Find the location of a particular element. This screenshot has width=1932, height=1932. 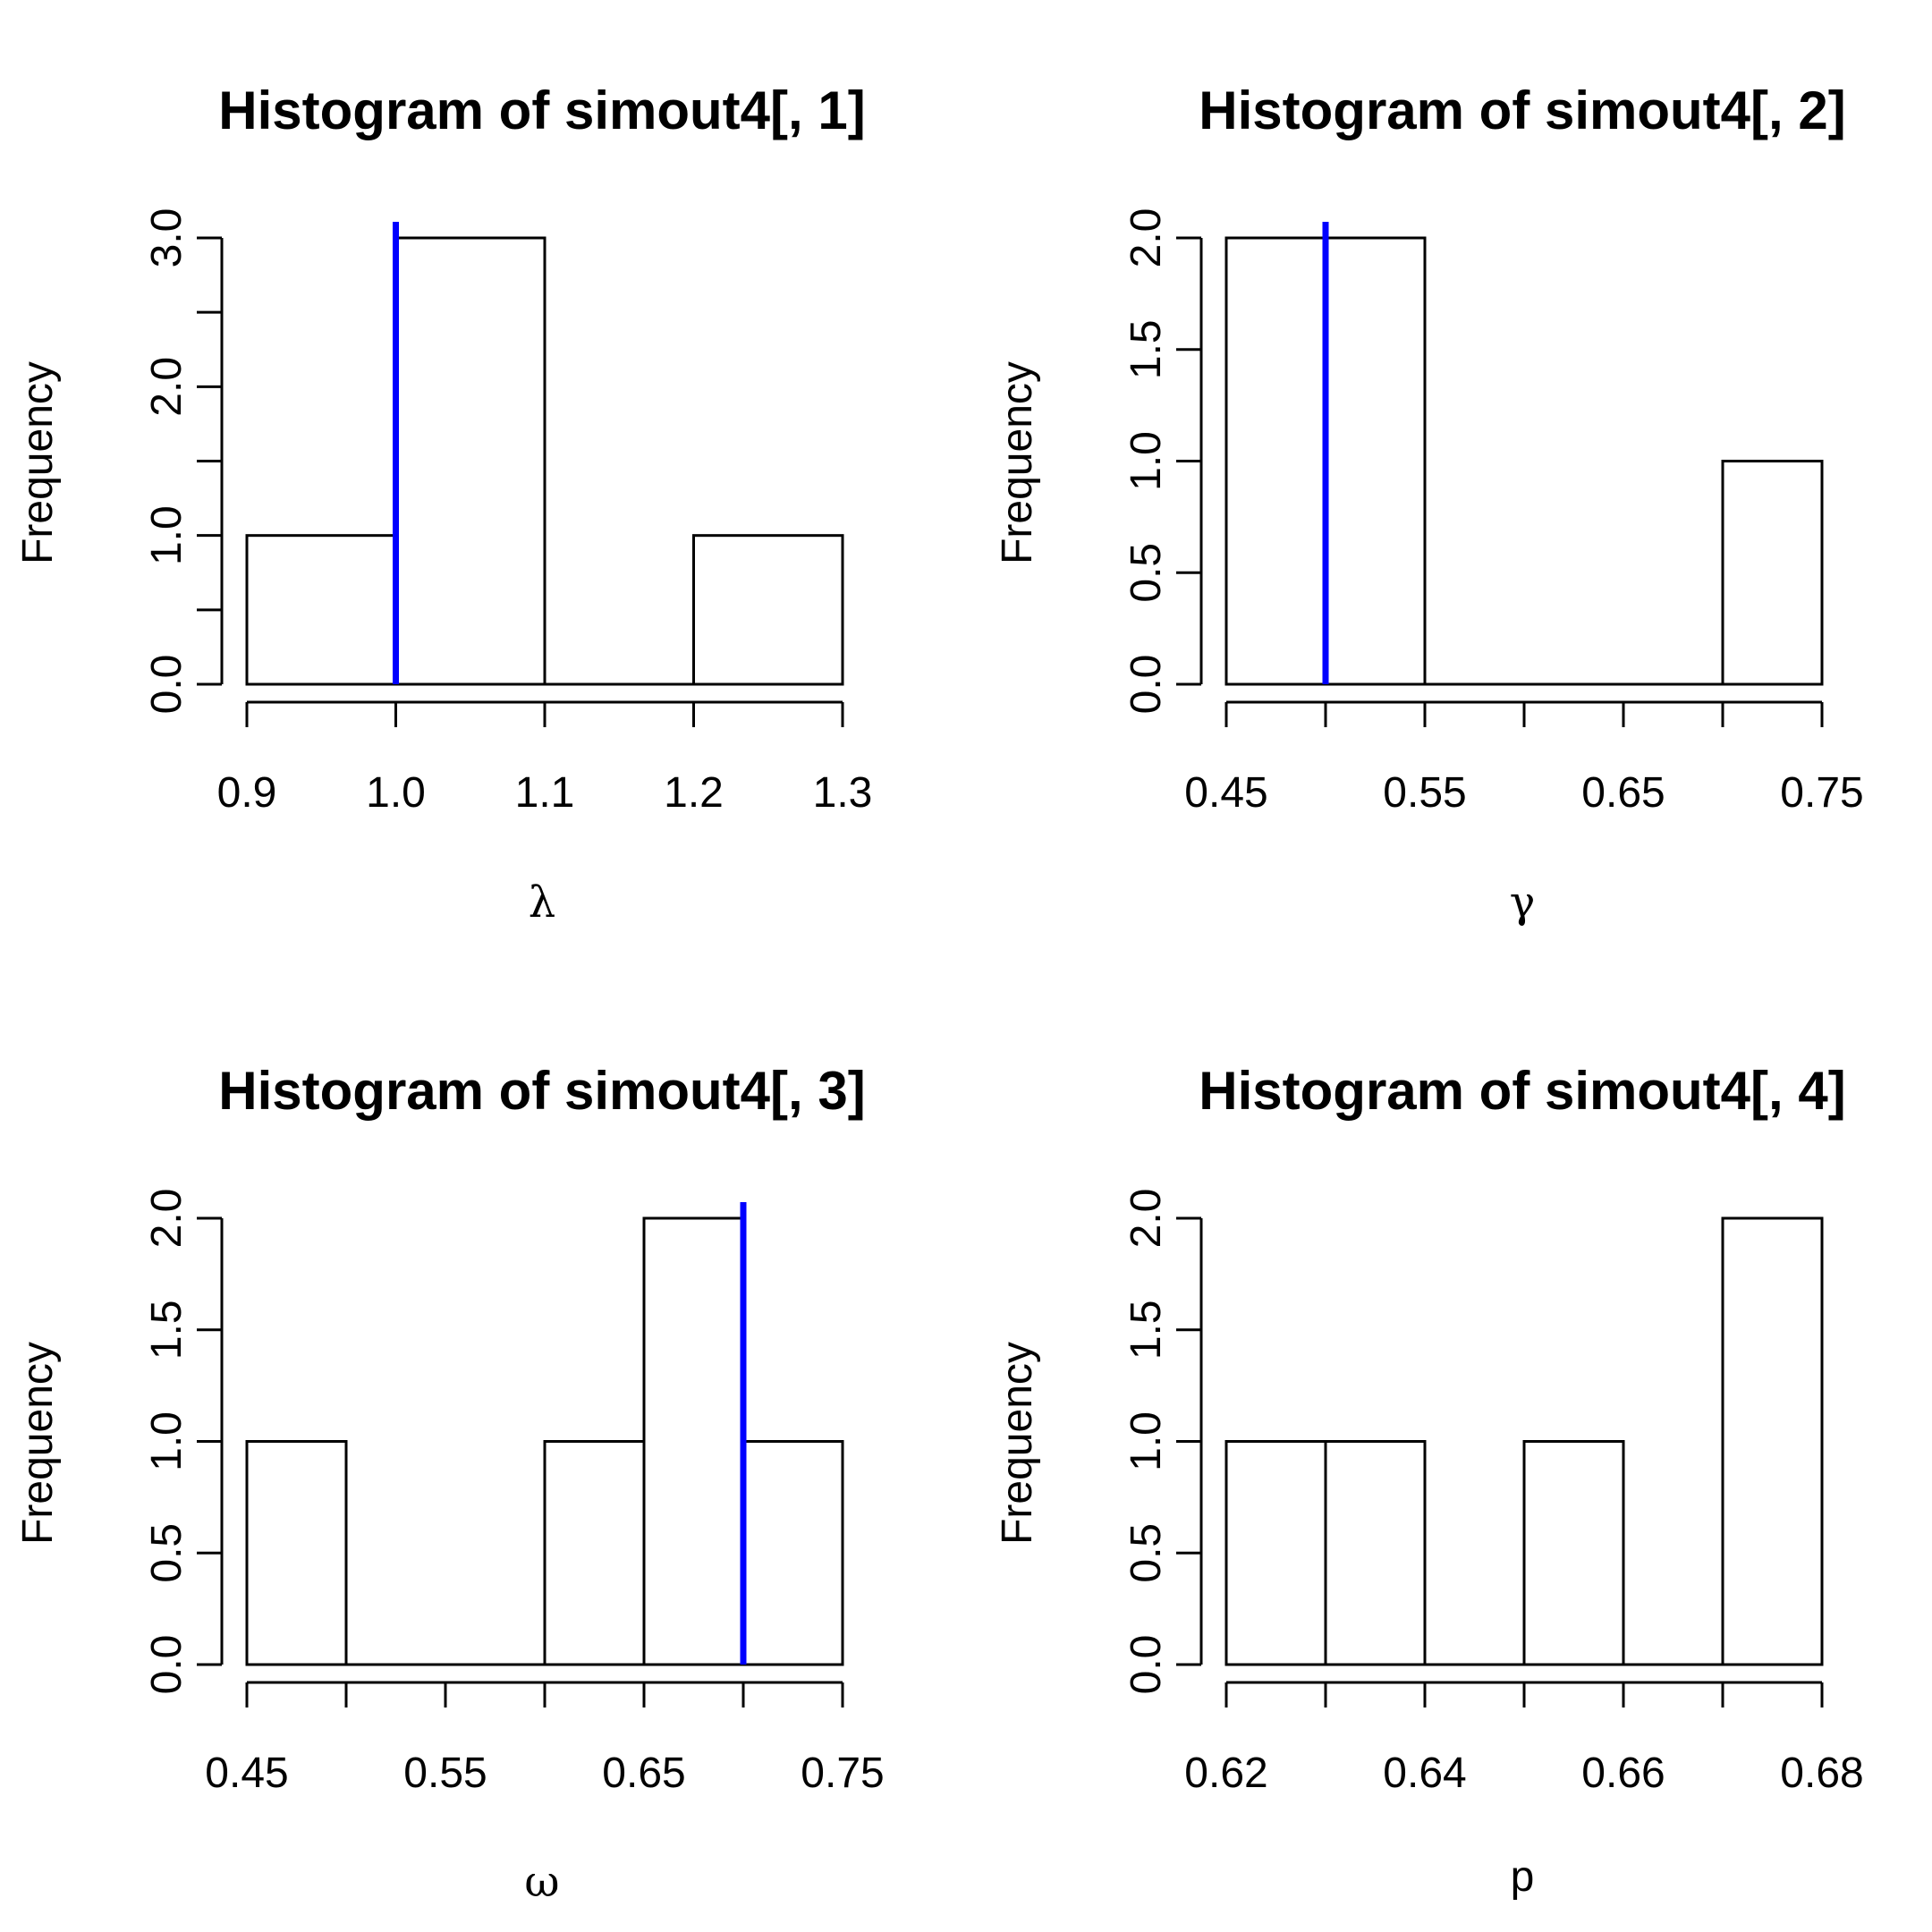

x-tick-label: 0.62 is located at coordinates (1225, 1773).